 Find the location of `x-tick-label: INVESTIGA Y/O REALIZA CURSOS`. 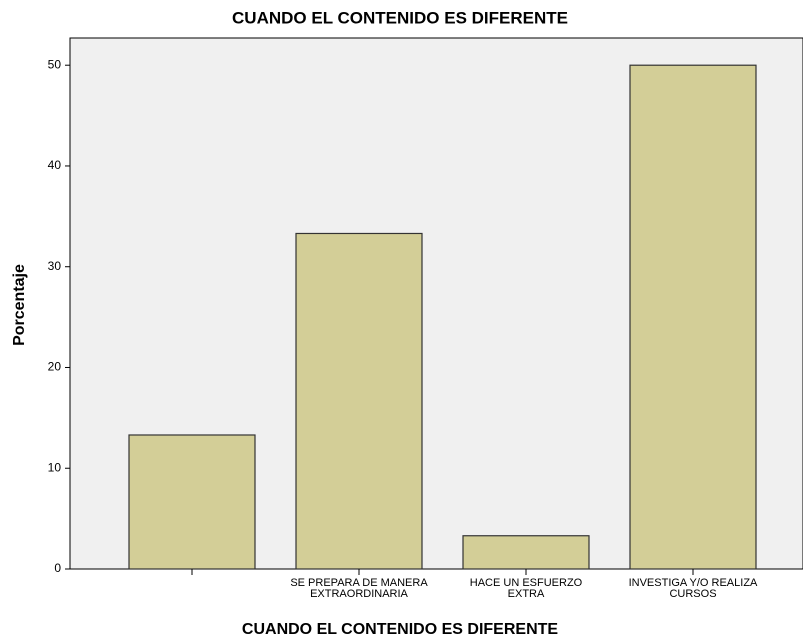

x-tick-label: INVESTIGA Y/O REALIZA CURSOS is located at coordinates (693, 588).